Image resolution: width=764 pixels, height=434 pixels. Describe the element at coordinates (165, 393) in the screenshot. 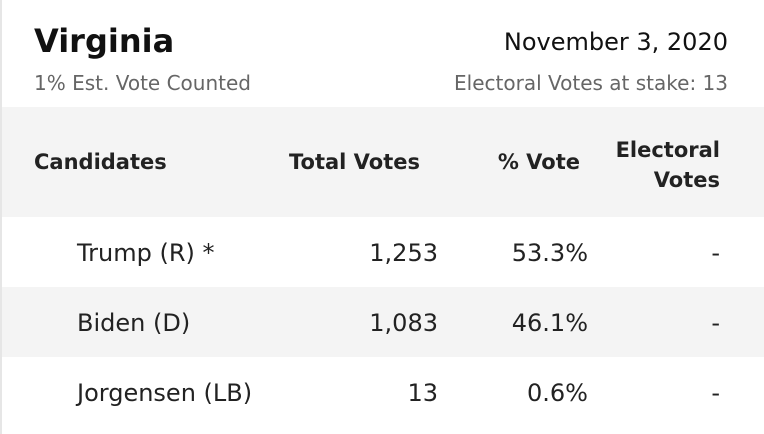

I see `candidate-name: Jorgensen (LB)` at that location.